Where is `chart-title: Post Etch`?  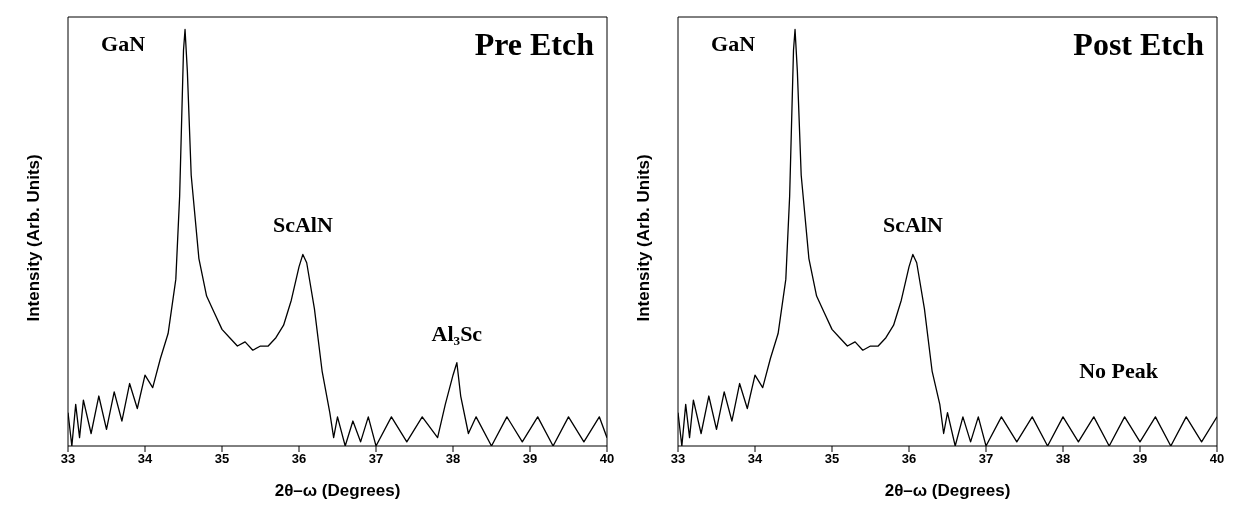
chart-title: Post Etch is located at coordinates (1138, 44).